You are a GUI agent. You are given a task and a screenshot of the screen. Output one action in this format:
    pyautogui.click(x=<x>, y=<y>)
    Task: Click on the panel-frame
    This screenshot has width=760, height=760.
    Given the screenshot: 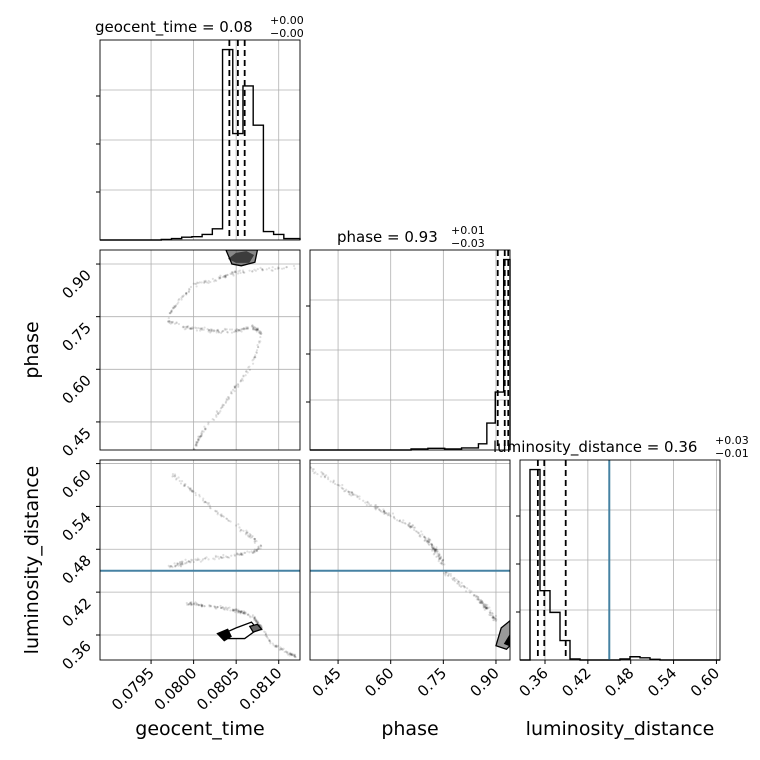 What is the action you would take?
    pyautogui.click(x=200, y=350)
    